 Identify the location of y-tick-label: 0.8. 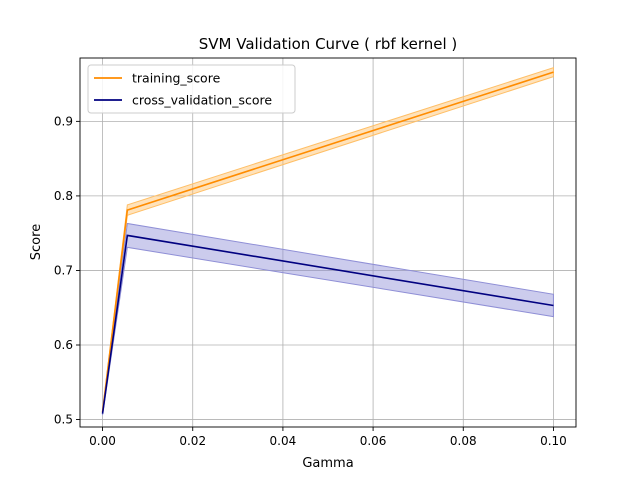
(63, 196).